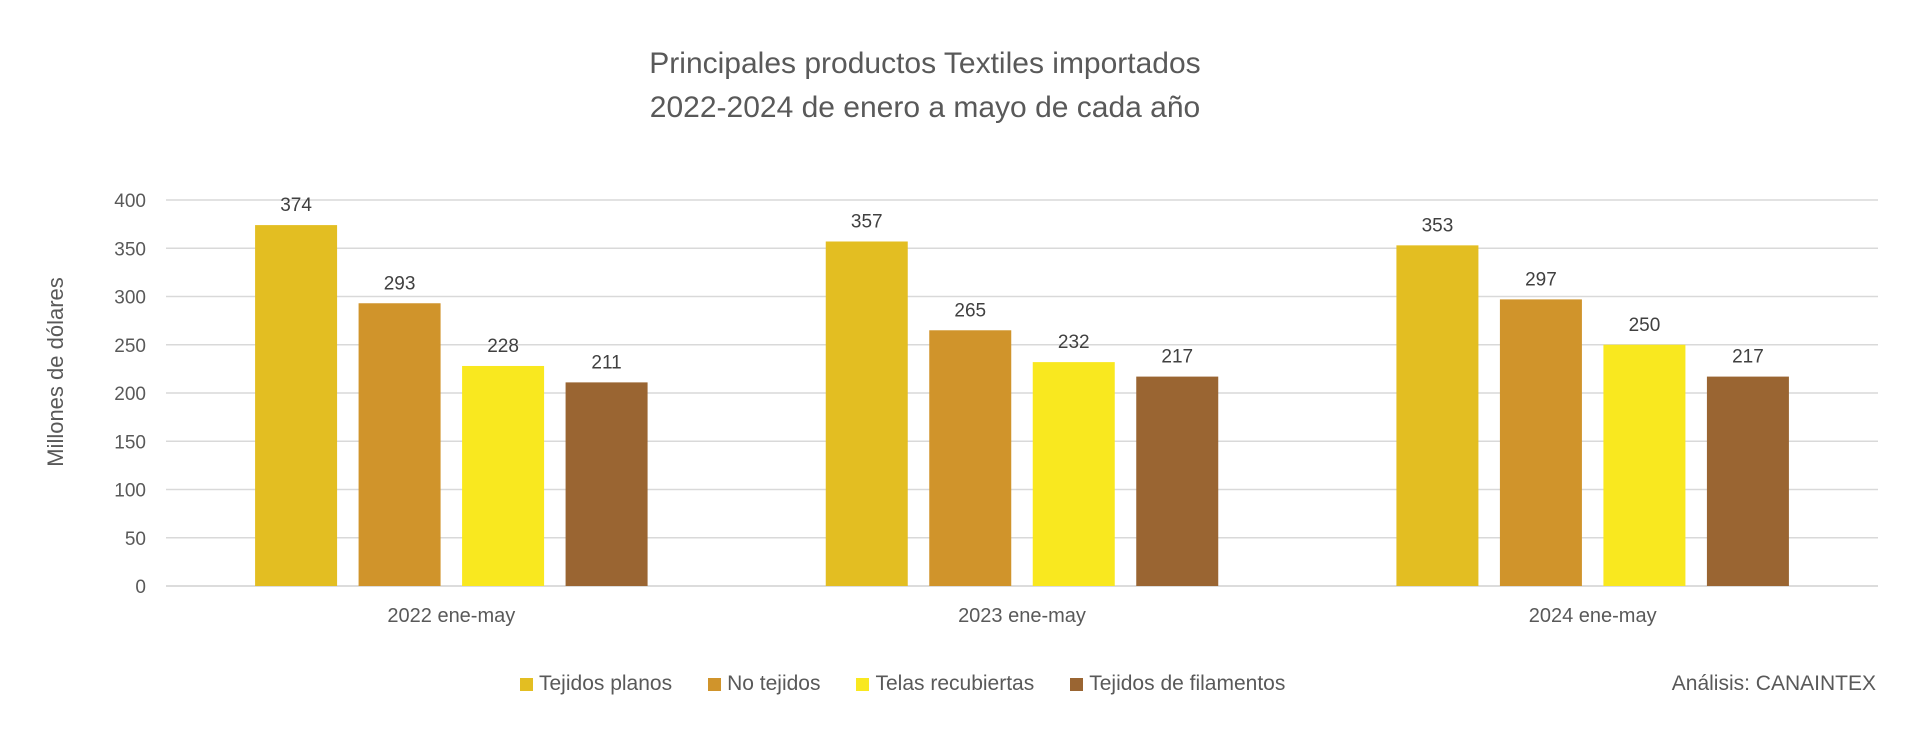  Describe the element at coordinates (130, 249) in the screenshot. I see `y-tick-label: 350` at that location.